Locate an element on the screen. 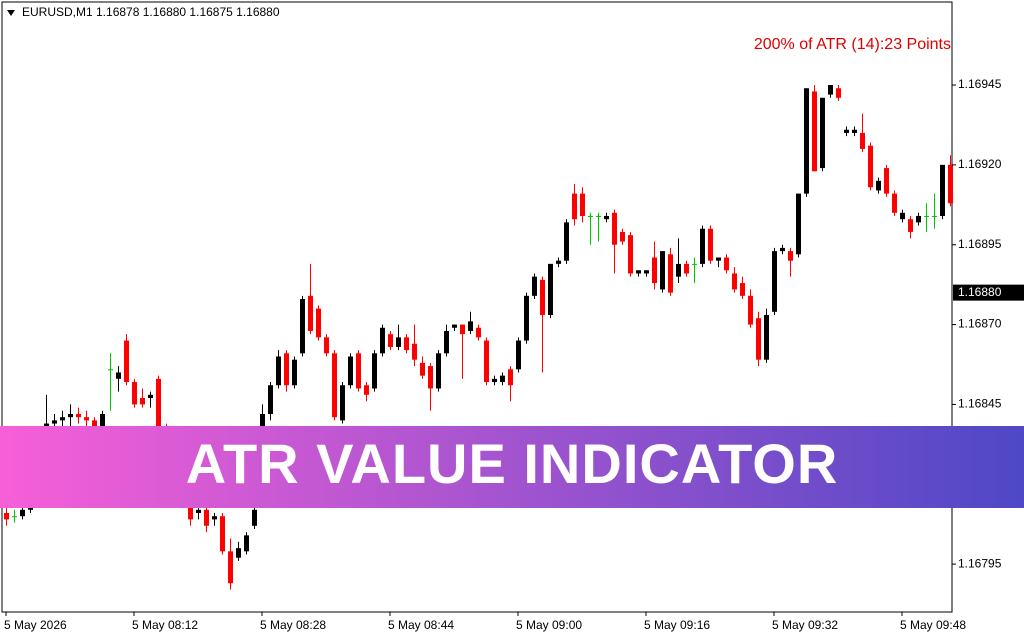 The height and width of the screenshot is (640, 1024). x-tick-label: 5 May 08:44 is located at coordinates (421, 625).